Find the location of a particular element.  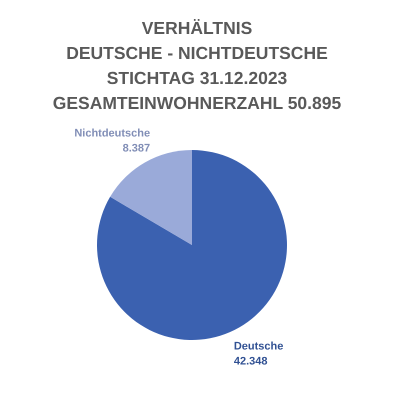

pie-slice is located at coordinates (151, 197).